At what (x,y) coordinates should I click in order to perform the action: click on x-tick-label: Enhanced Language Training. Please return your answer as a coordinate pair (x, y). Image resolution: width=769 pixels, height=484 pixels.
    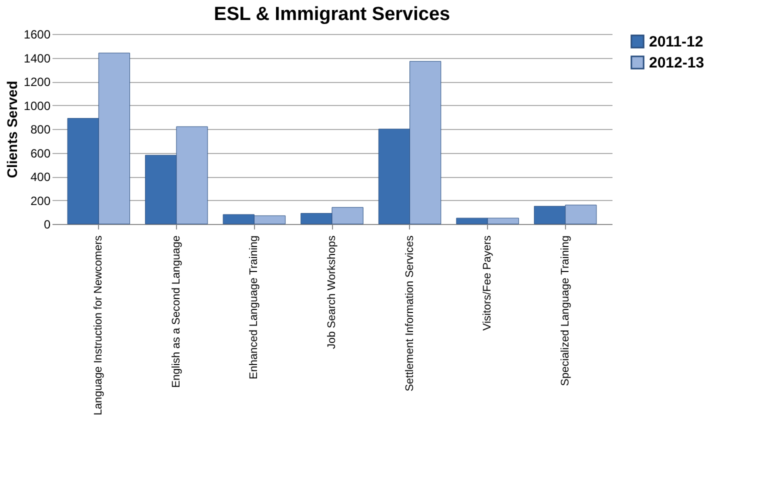
    Looking at the image, I should click on (254, 308).